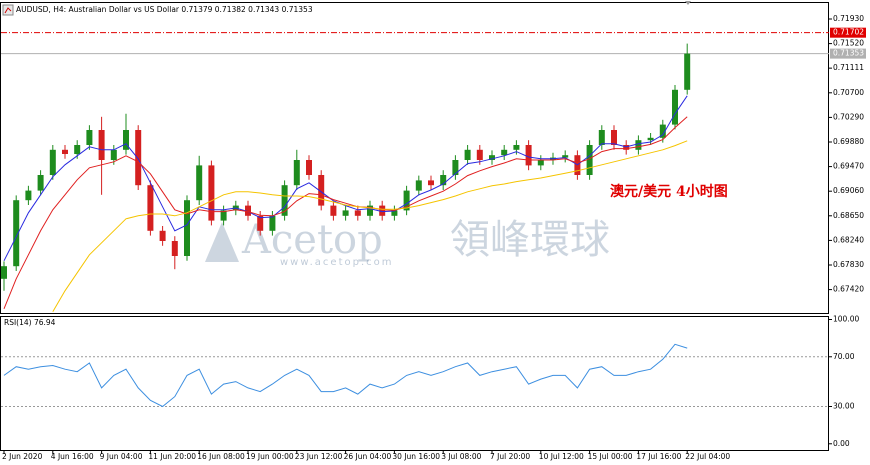 The height and width of the screenshot is (465, 870). Describe the element at coordinates (337, 262) in the screenshot. I see `watermark-url: www.acetop.com` at that location.